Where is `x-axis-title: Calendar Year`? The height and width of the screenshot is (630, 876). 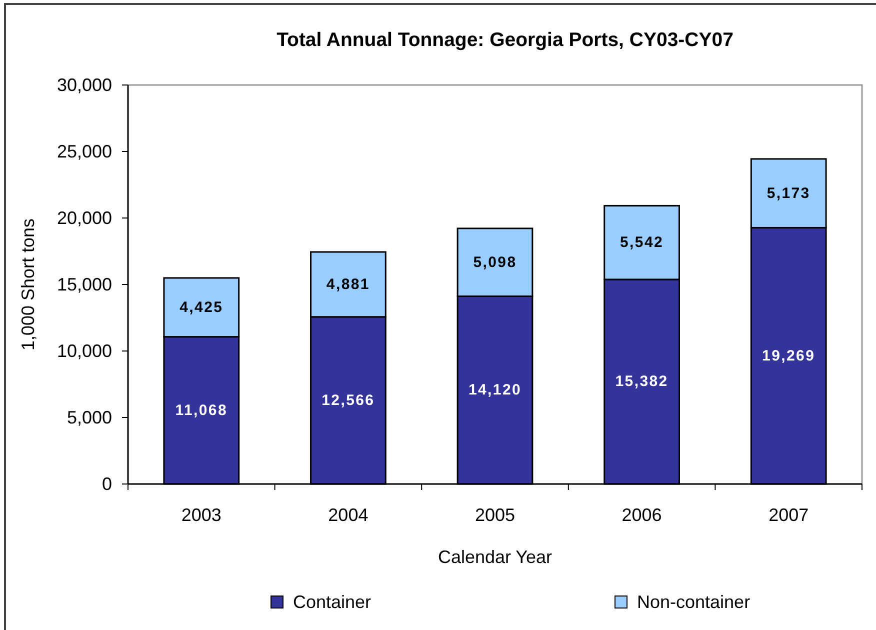
x-axis-title: Calendar Year is located at coordinates (495, 557).